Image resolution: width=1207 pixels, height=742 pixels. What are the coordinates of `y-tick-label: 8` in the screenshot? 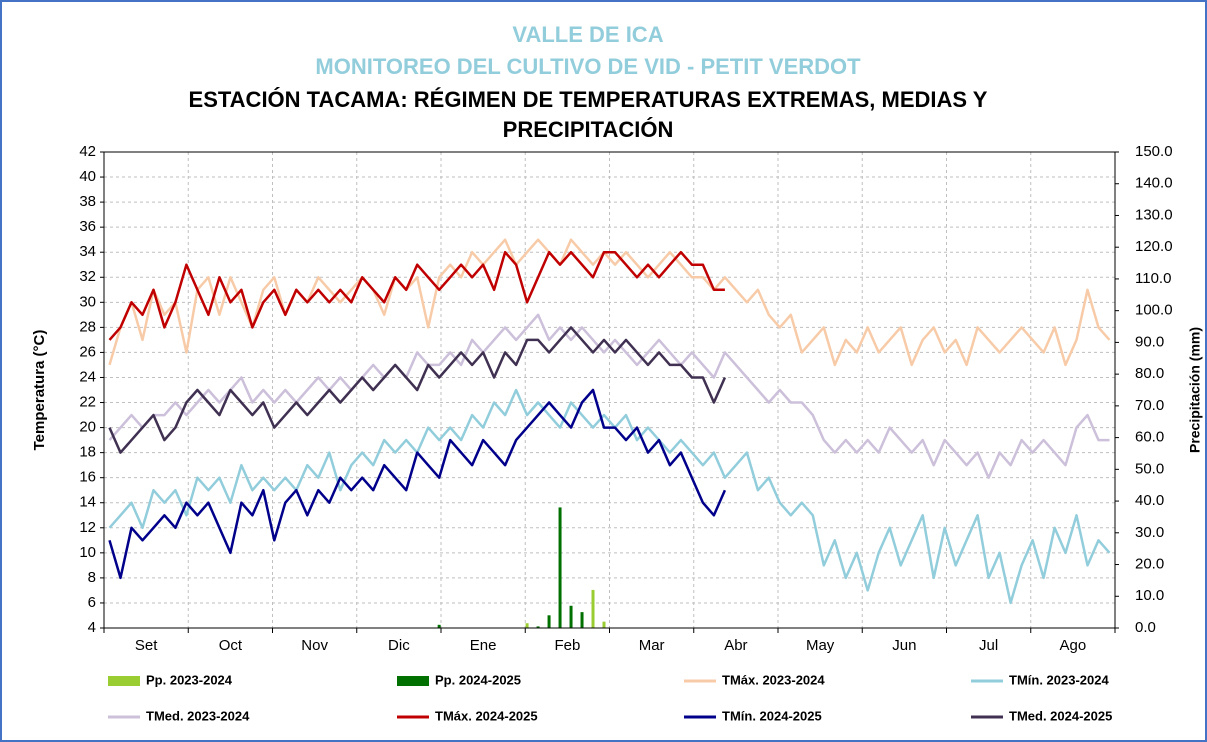 It's located at (92, 577).